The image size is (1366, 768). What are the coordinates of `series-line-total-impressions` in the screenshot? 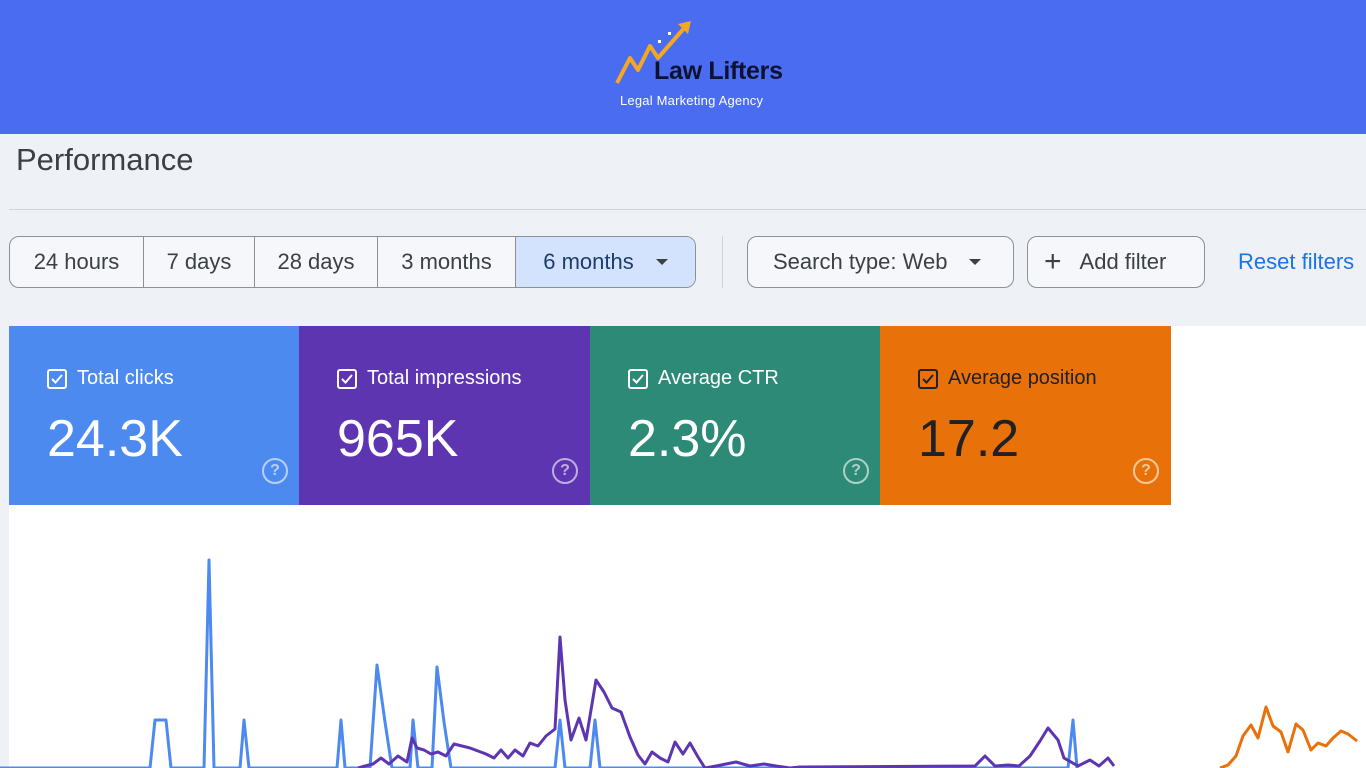 It's located at (736, 701).